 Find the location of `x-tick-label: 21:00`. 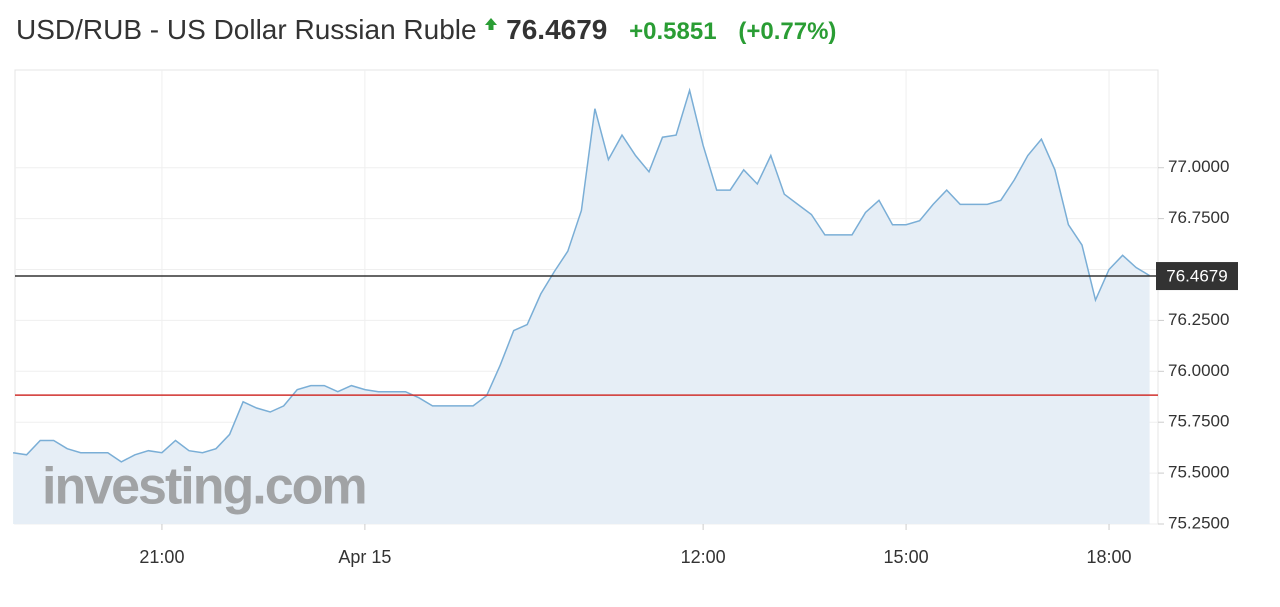

x-tick-label: 21:00 is located at coordinates (161, 557).